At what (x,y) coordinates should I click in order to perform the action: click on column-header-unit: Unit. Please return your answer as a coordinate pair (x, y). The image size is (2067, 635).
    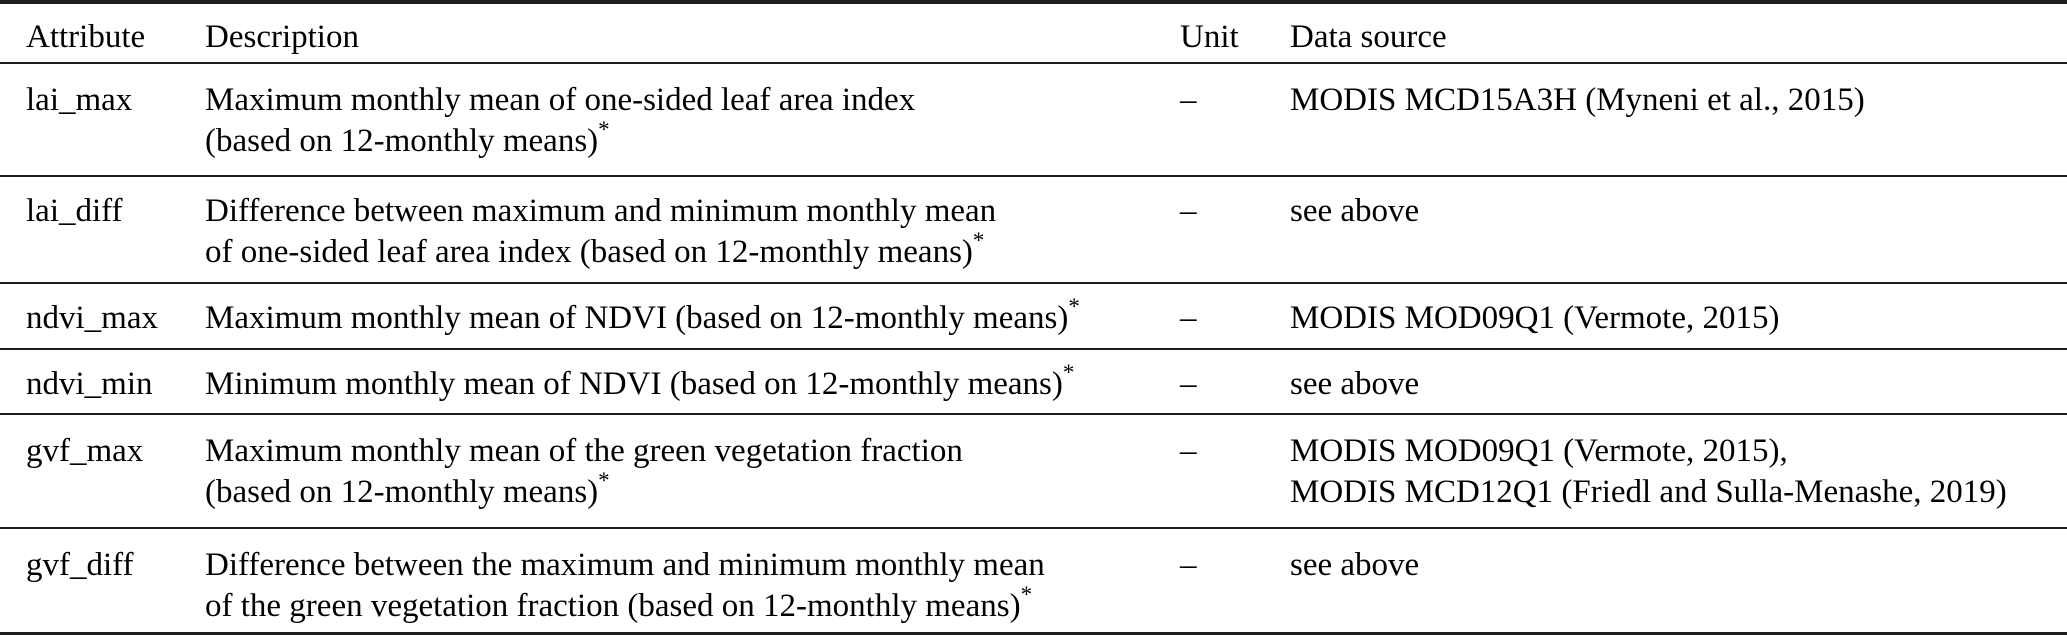
    Looking at the image, I should click on (1209, 37).